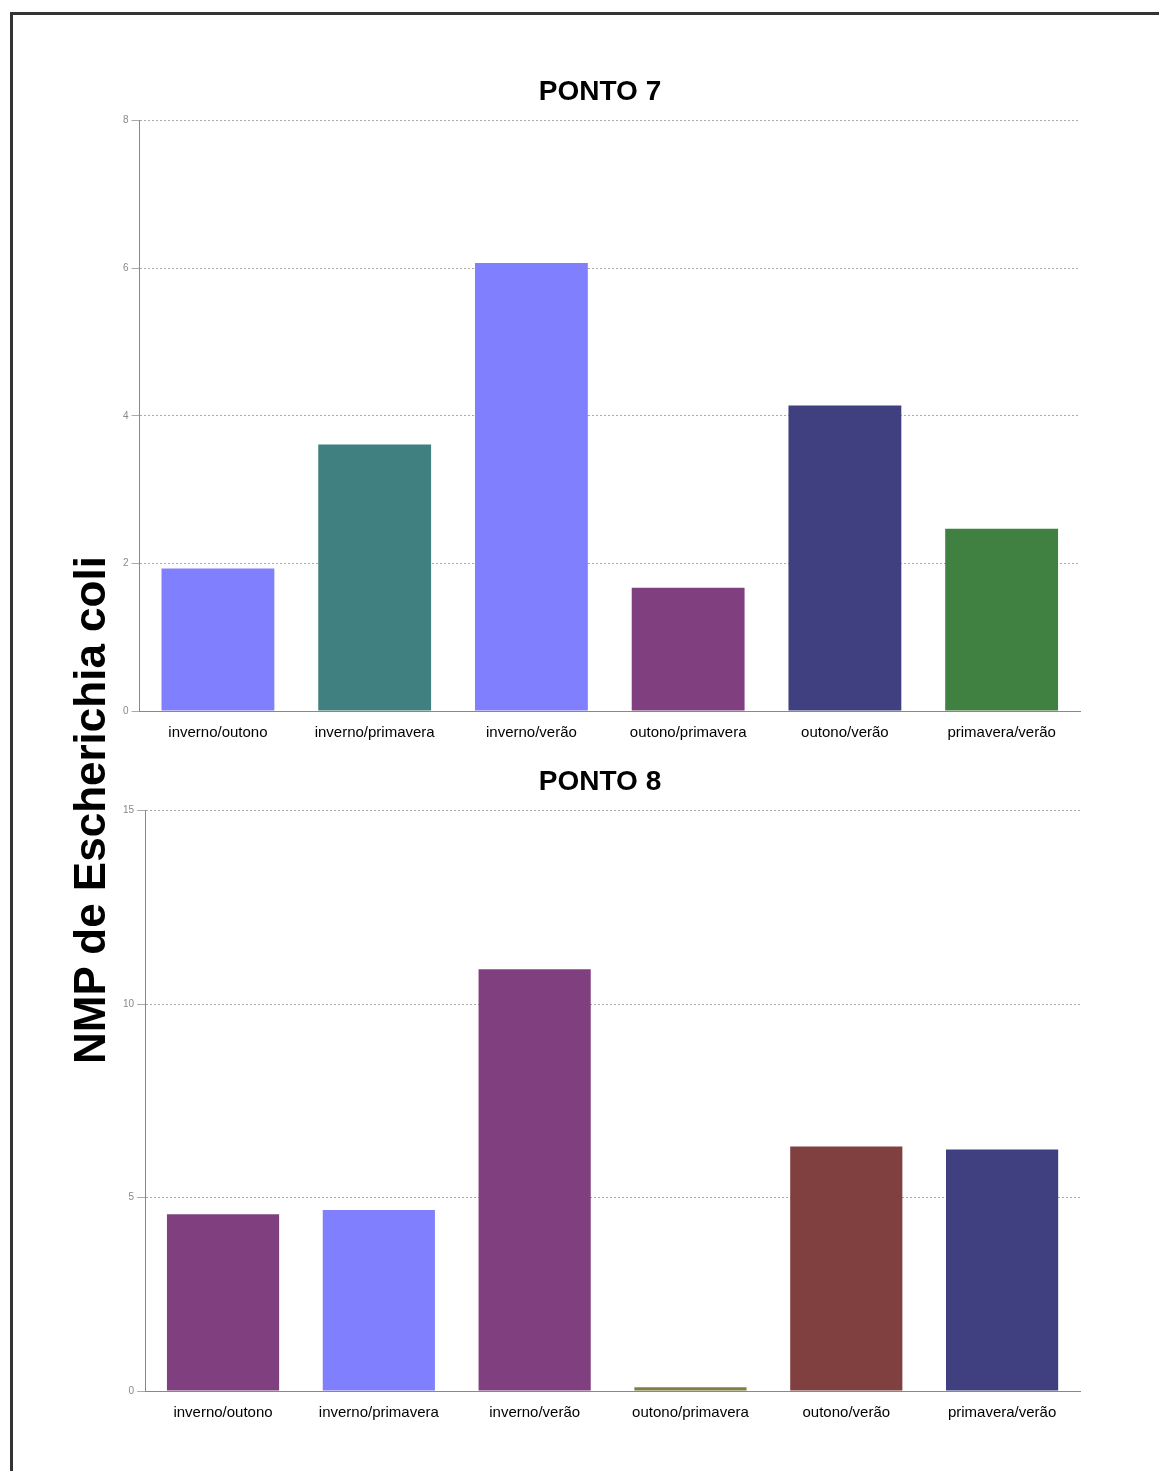  I want to click on y-axis-title: NMP de Escherichia coli, so click(90, 810).